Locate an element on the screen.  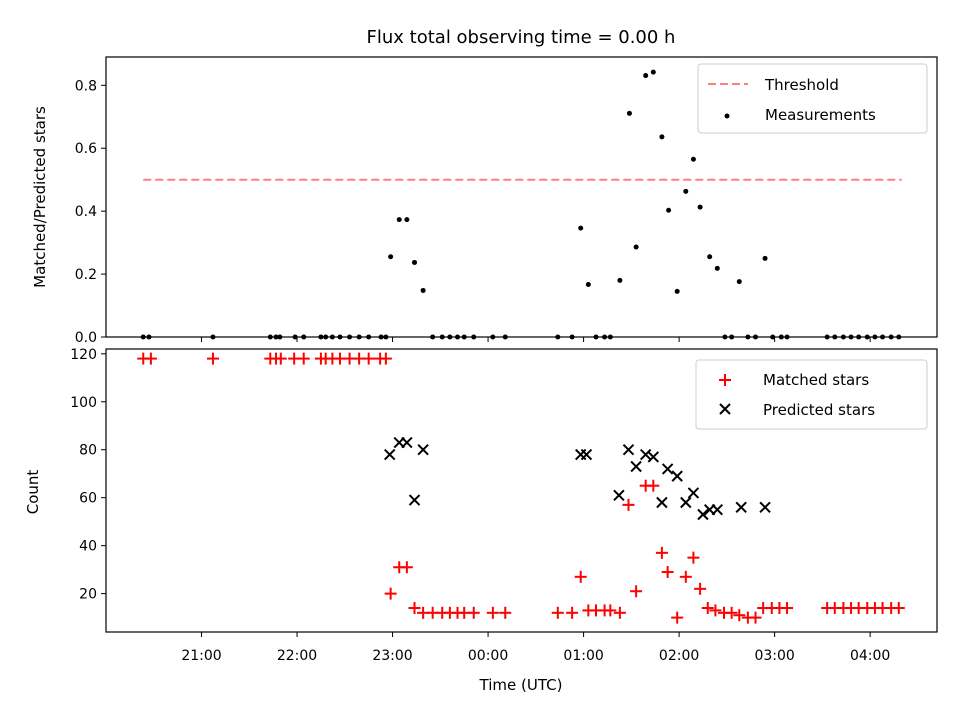
x-tick-label: 03:00 is located at coordinates (774, 656).